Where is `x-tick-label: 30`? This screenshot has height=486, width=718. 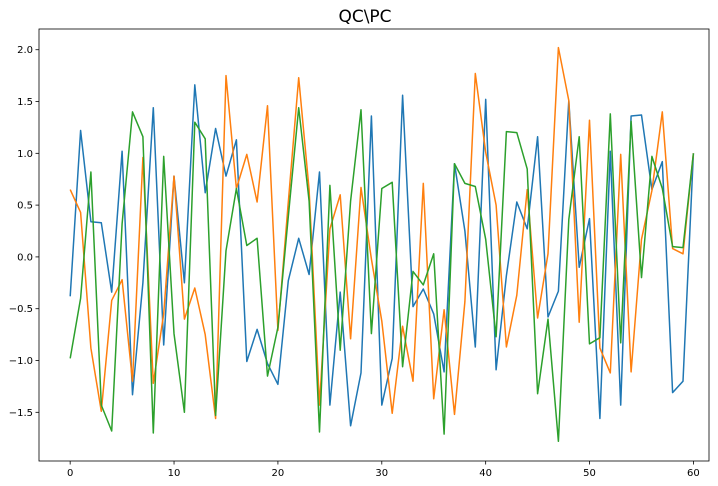 x-tick-label: 30 is located at coordinates (381, 473).